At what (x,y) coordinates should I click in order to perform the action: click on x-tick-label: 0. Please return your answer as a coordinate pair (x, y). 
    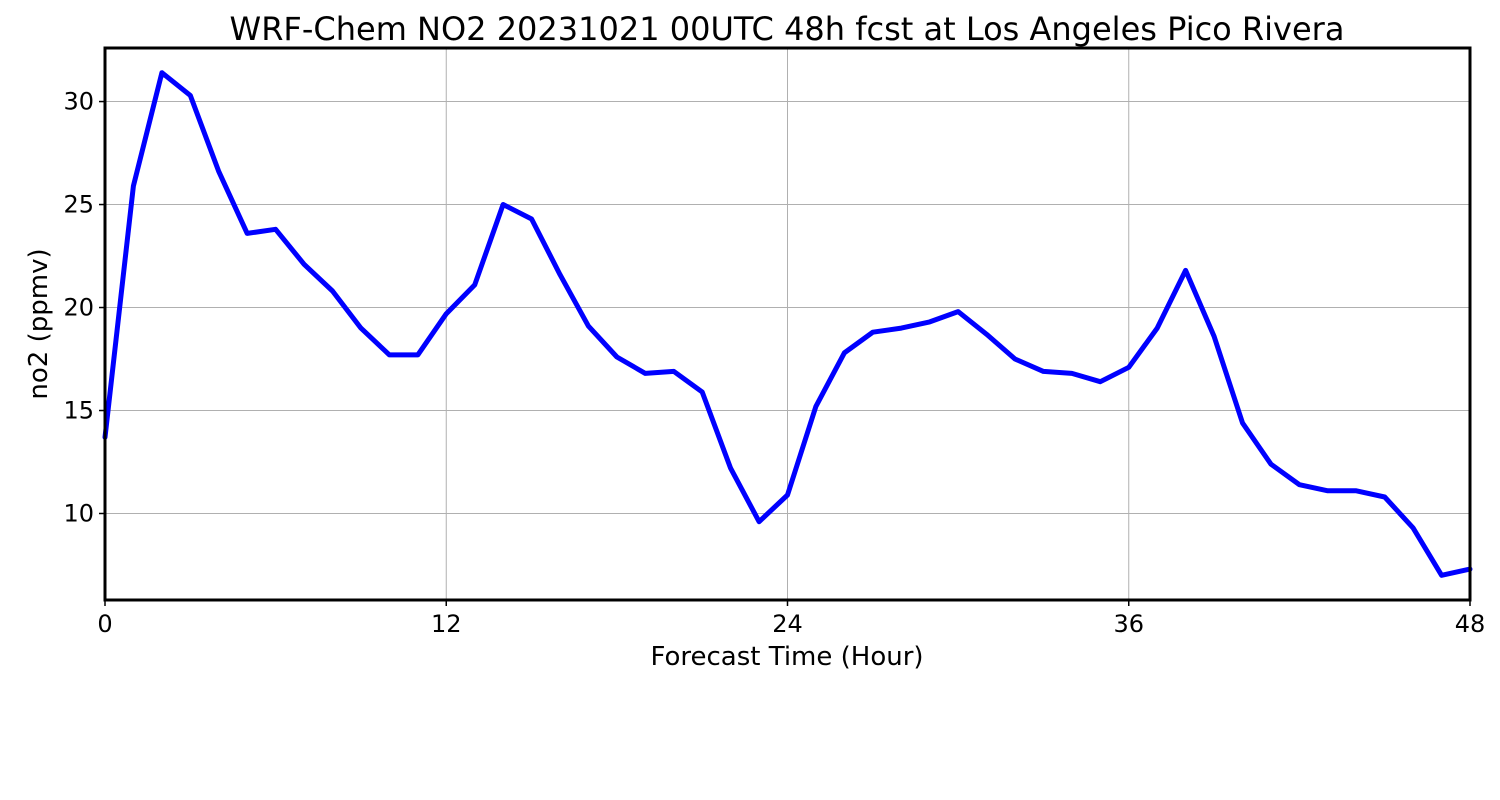
    Looking at the image, I should click on (104, 624).